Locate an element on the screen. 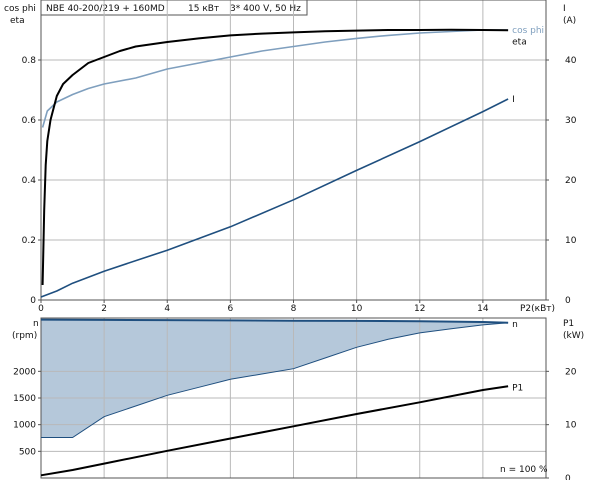 The image size is (592, 480). x-tick-label-8: 8 is located at coordinates (294, 309).